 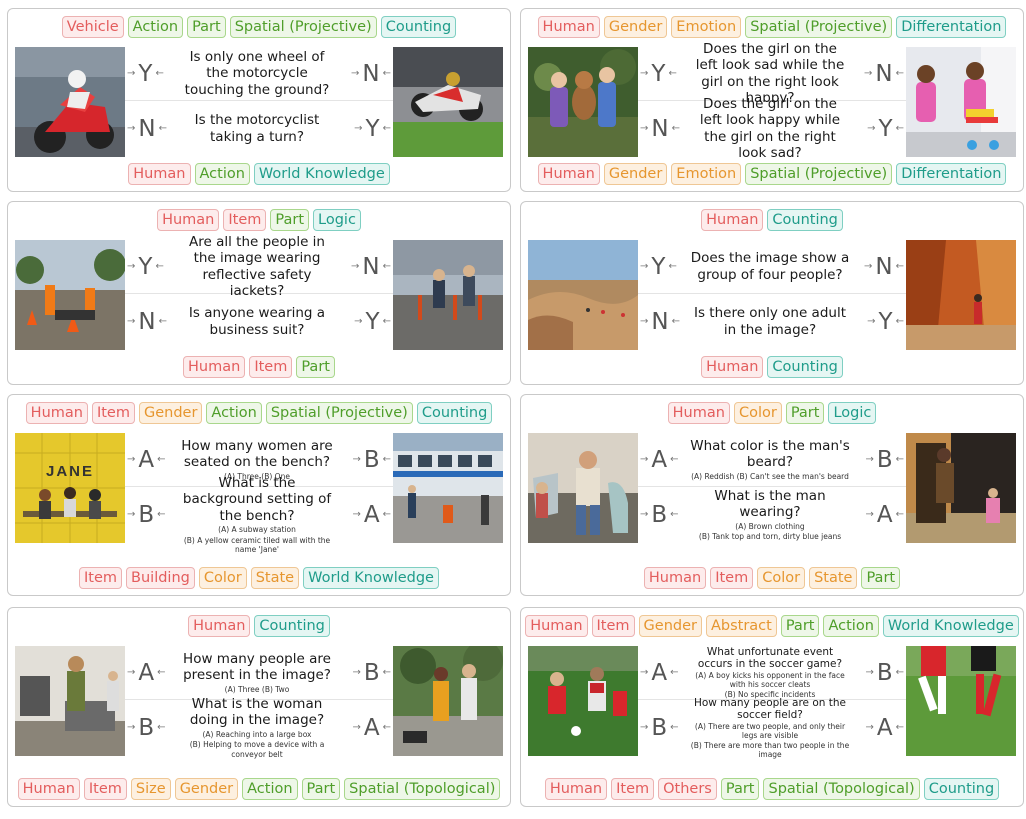 What do you see at coordinates (665, 73) in the screenshot?
I see `left-answer: → Y ←` at bounding box center [665, 73].